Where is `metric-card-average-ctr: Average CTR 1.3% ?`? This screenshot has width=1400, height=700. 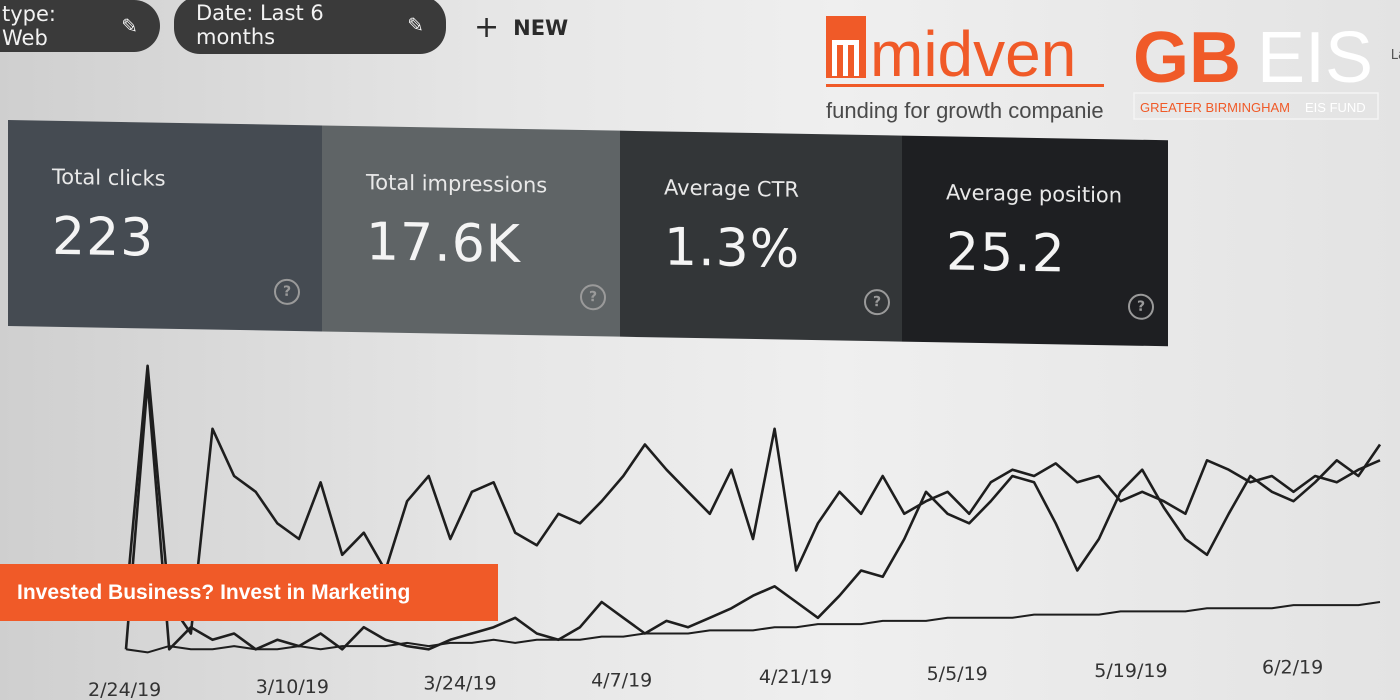 metric-card-average-ctr: Average CTR 1.3% ? is located at coordinates (761, 236).